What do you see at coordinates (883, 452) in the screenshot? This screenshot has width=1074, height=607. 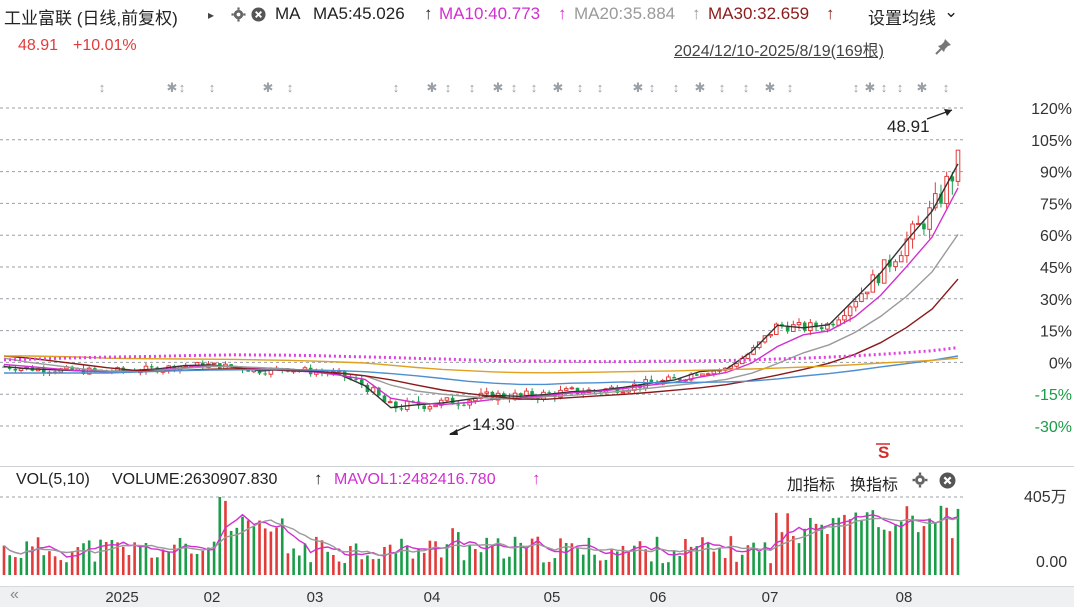 I see `s-marker-icon: S` at bounding box center [883, 452].